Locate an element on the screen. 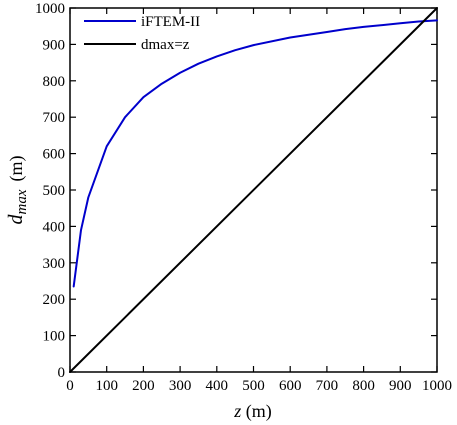 This screenshot has height=425, width=457. x-axis-title: z (m) is located at coordinates (252, 411).